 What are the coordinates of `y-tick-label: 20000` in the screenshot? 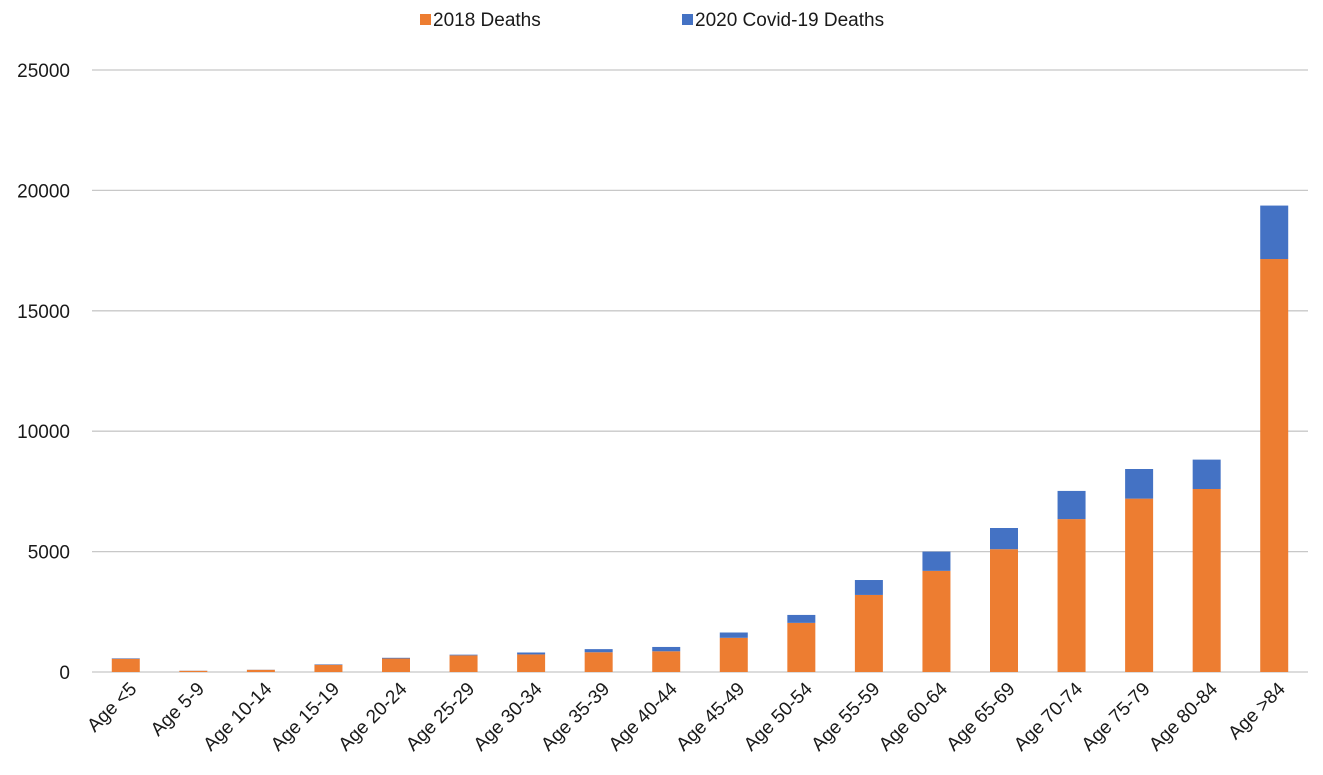 It's located at (43, 191).